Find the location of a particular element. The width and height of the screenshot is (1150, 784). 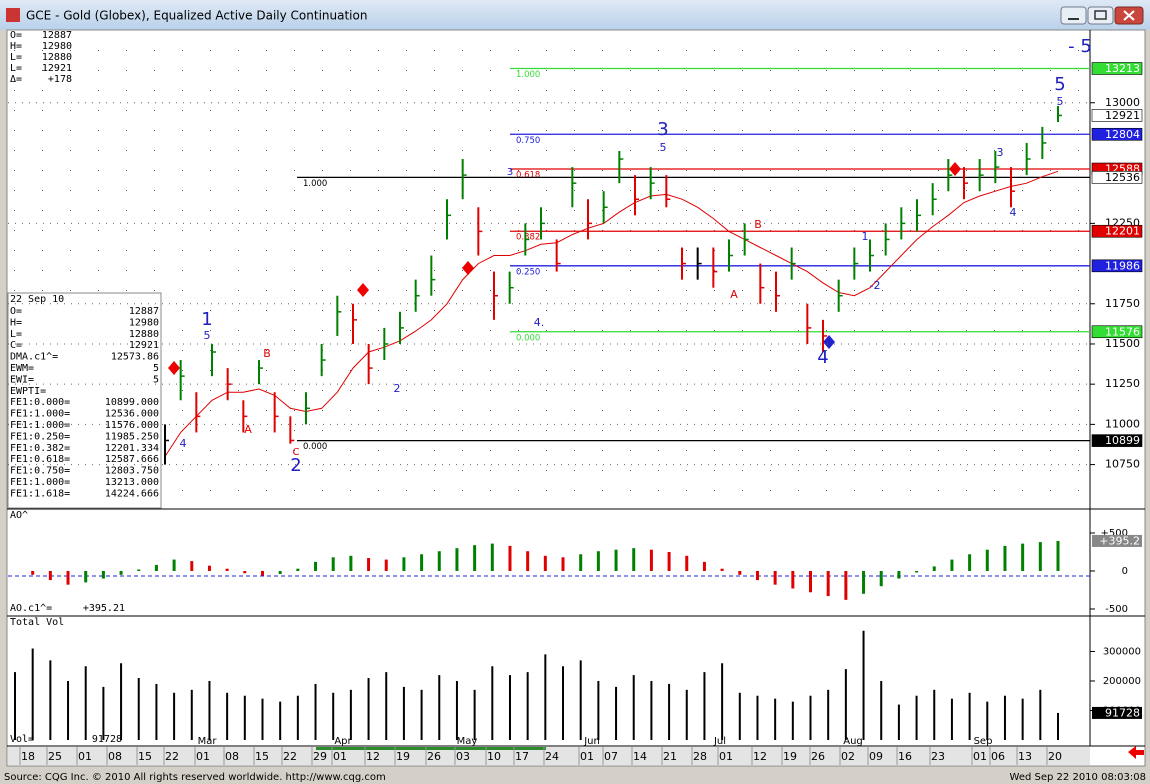

panel-field: AO.c1^= is located at coordinates (31, 608).